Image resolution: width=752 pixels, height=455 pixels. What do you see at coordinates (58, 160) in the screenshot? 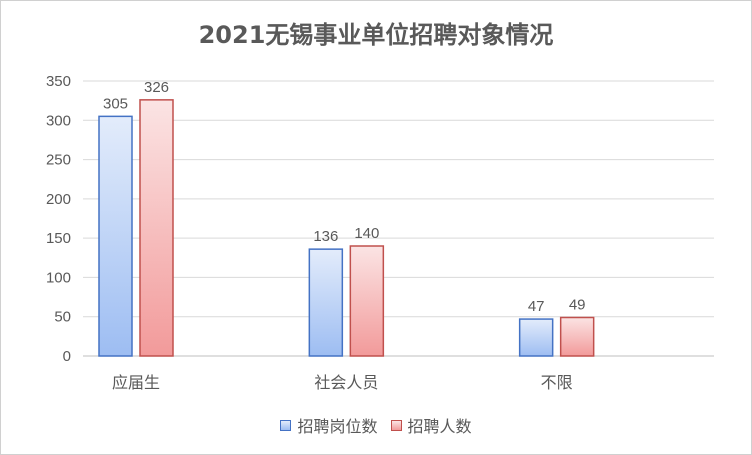
I see `y-tick-label: 250` at bounding box center [58, 160].